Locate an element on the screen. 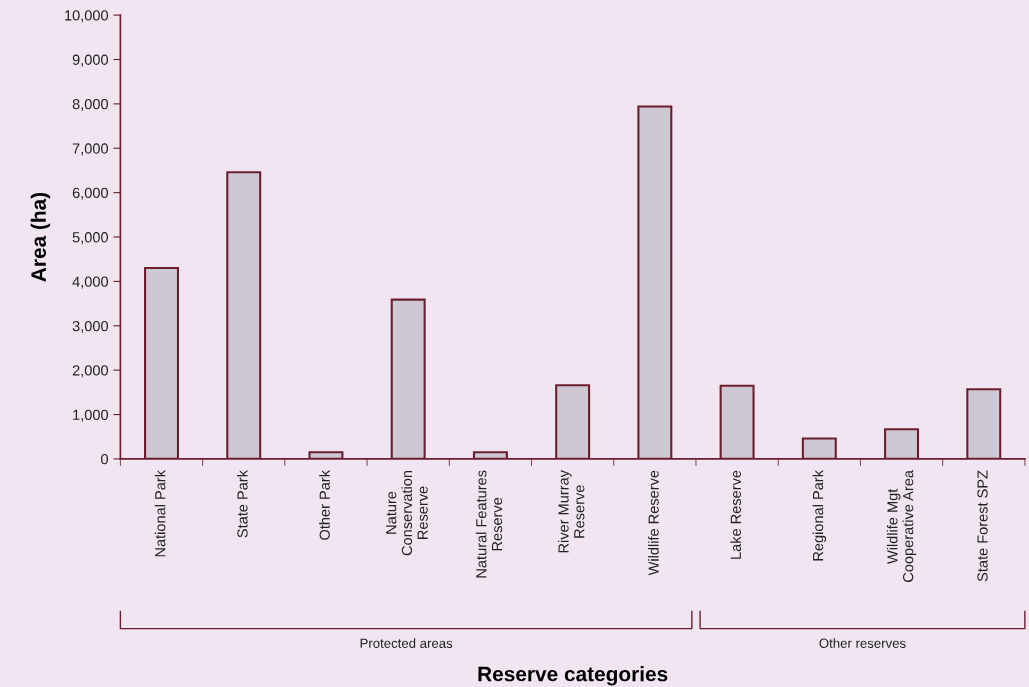 This screenshot has height=687, width=1029. x-tick-label: National Park is located at coordinates (160, 513).